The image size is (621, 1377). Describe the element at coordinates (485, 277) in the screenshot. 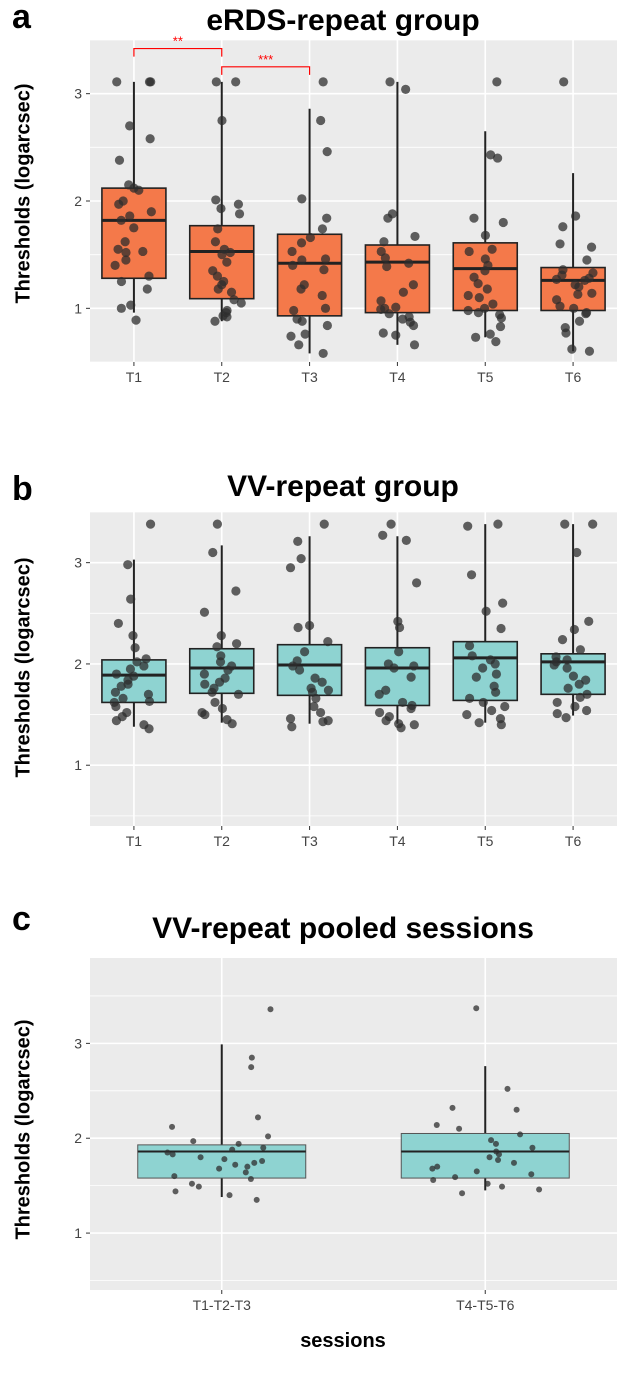

I see `box` at that location.